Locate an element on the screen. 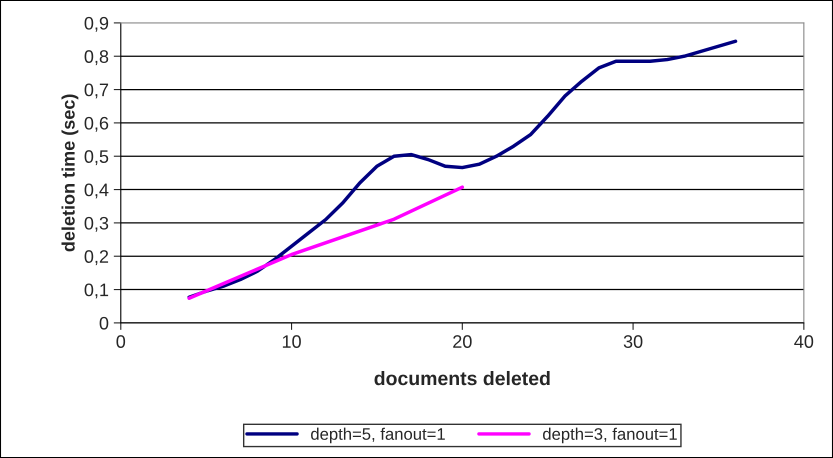  y-tick-label: 0,6 is located at coordinates (96, 124).